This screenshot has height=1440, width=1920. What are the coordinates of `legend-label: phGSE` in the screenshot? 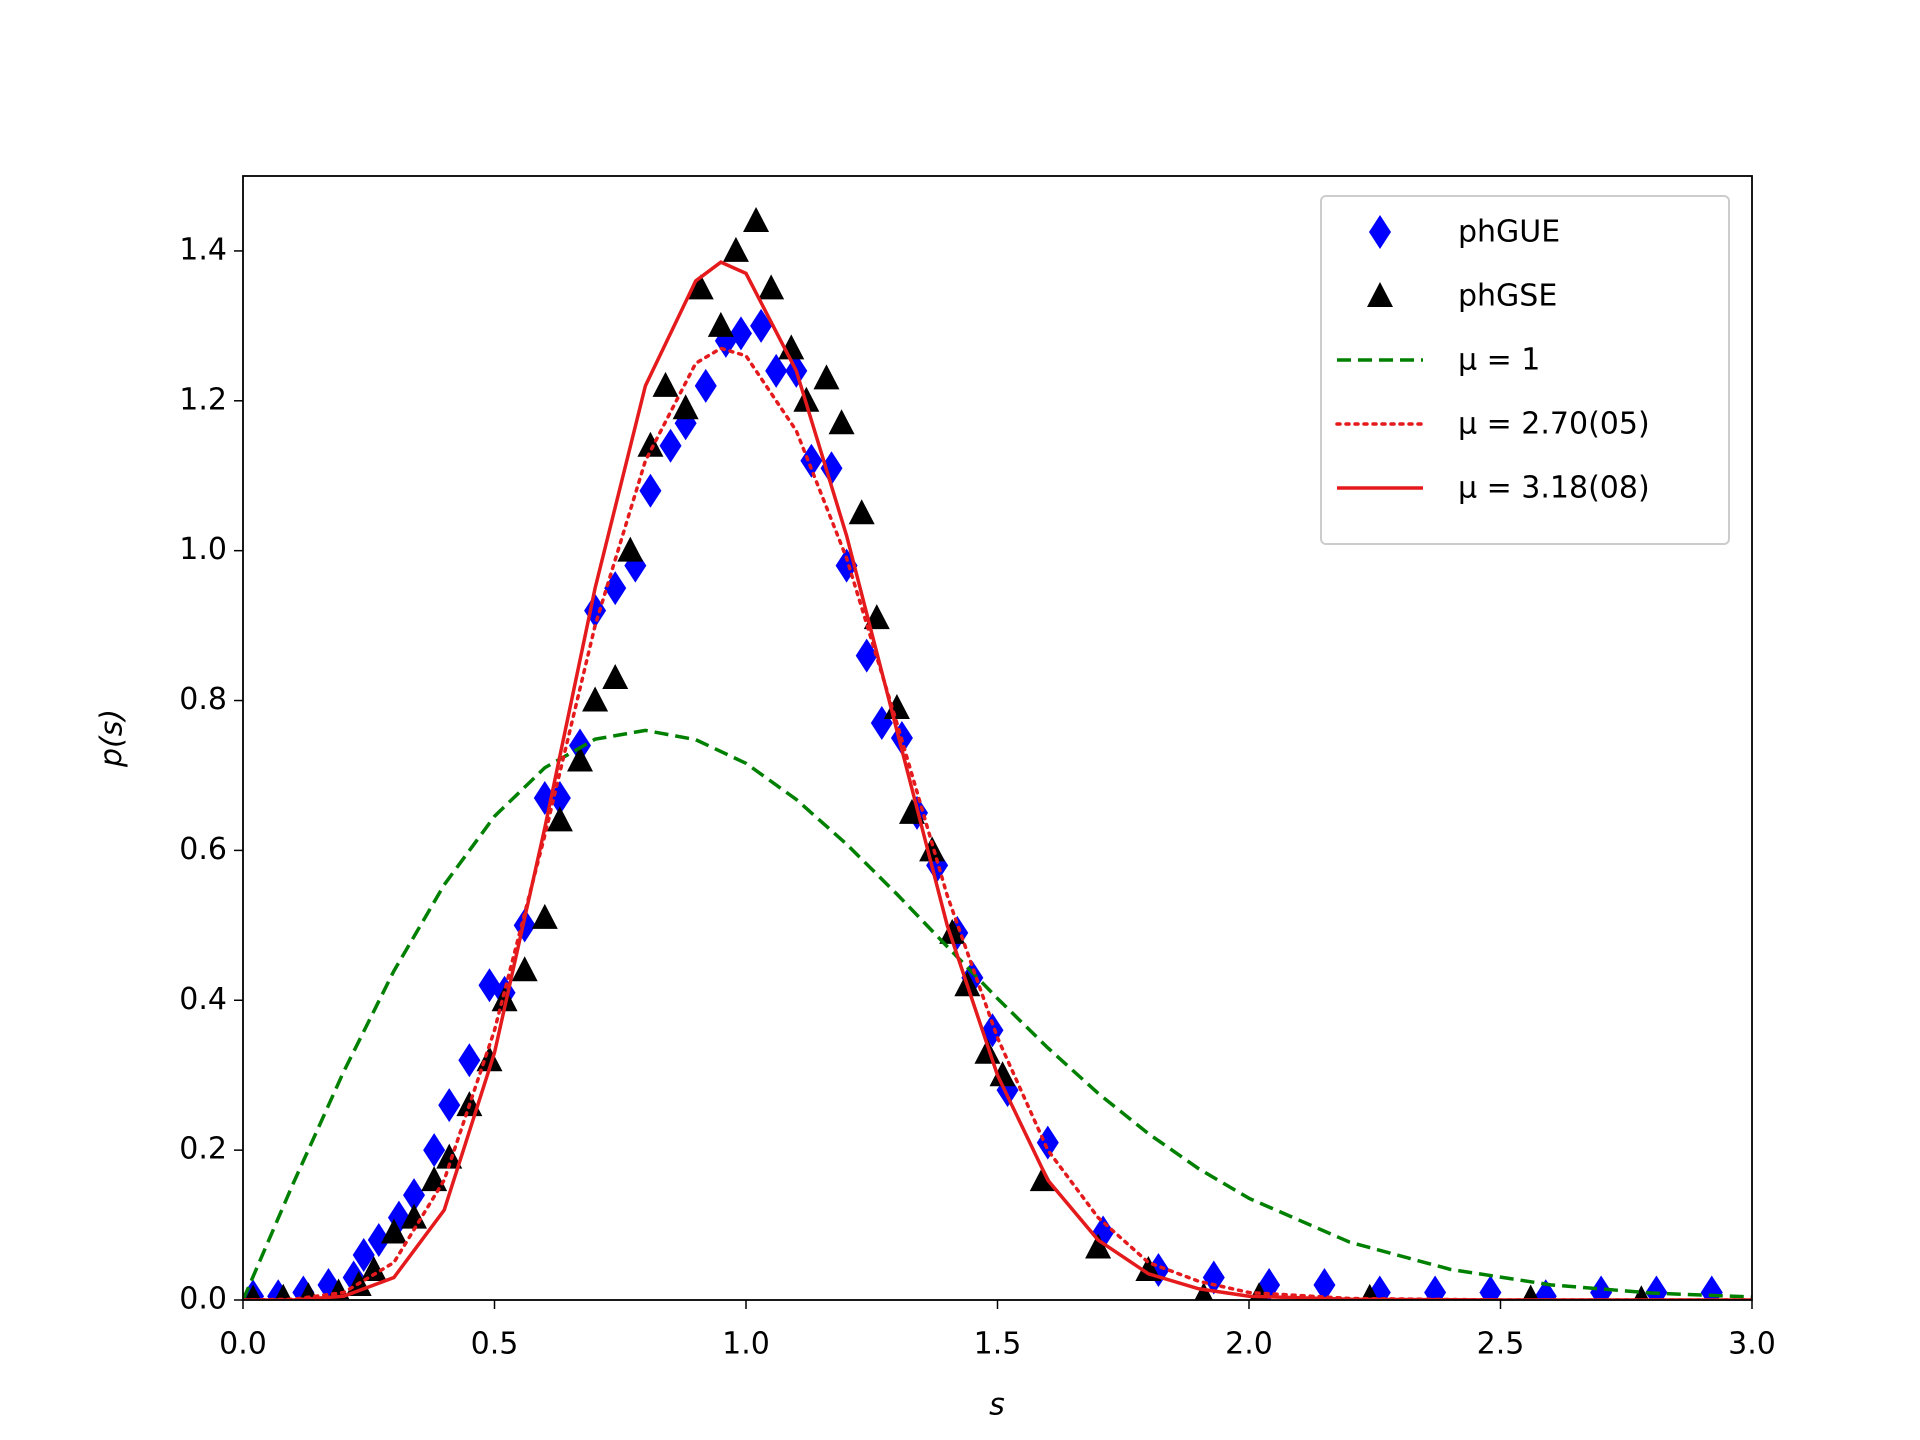 It's located at (1507, 296).